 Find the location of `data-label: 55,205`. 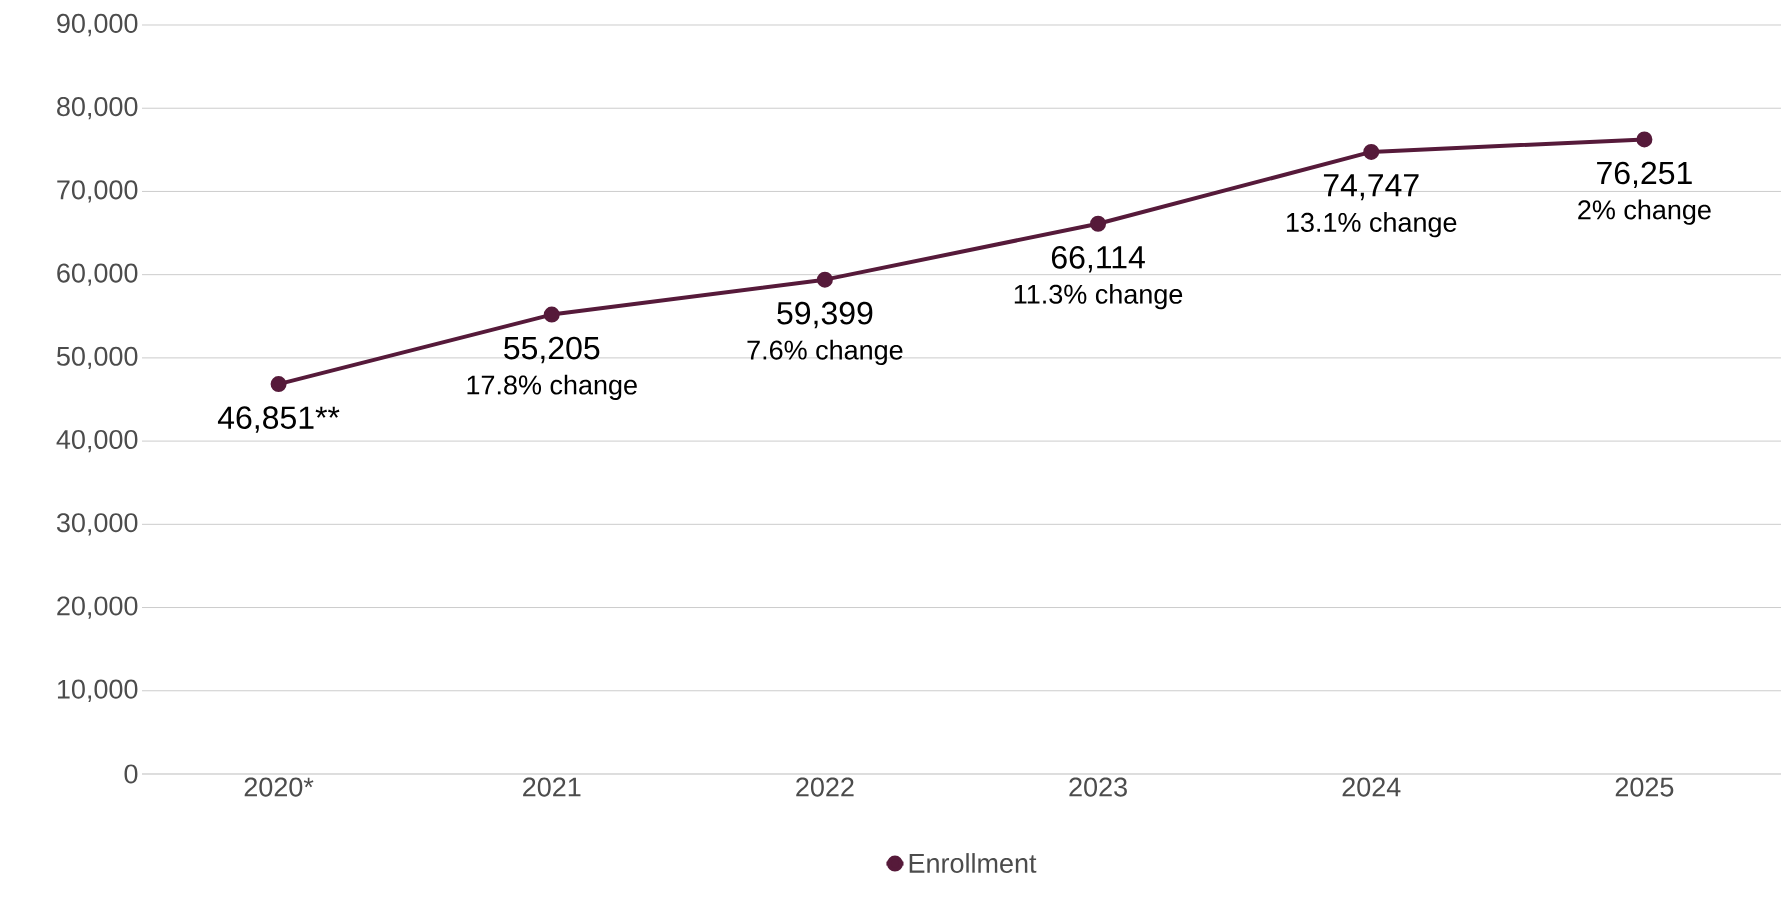

data-label: 55,205 is located at coordinates (552, 350).